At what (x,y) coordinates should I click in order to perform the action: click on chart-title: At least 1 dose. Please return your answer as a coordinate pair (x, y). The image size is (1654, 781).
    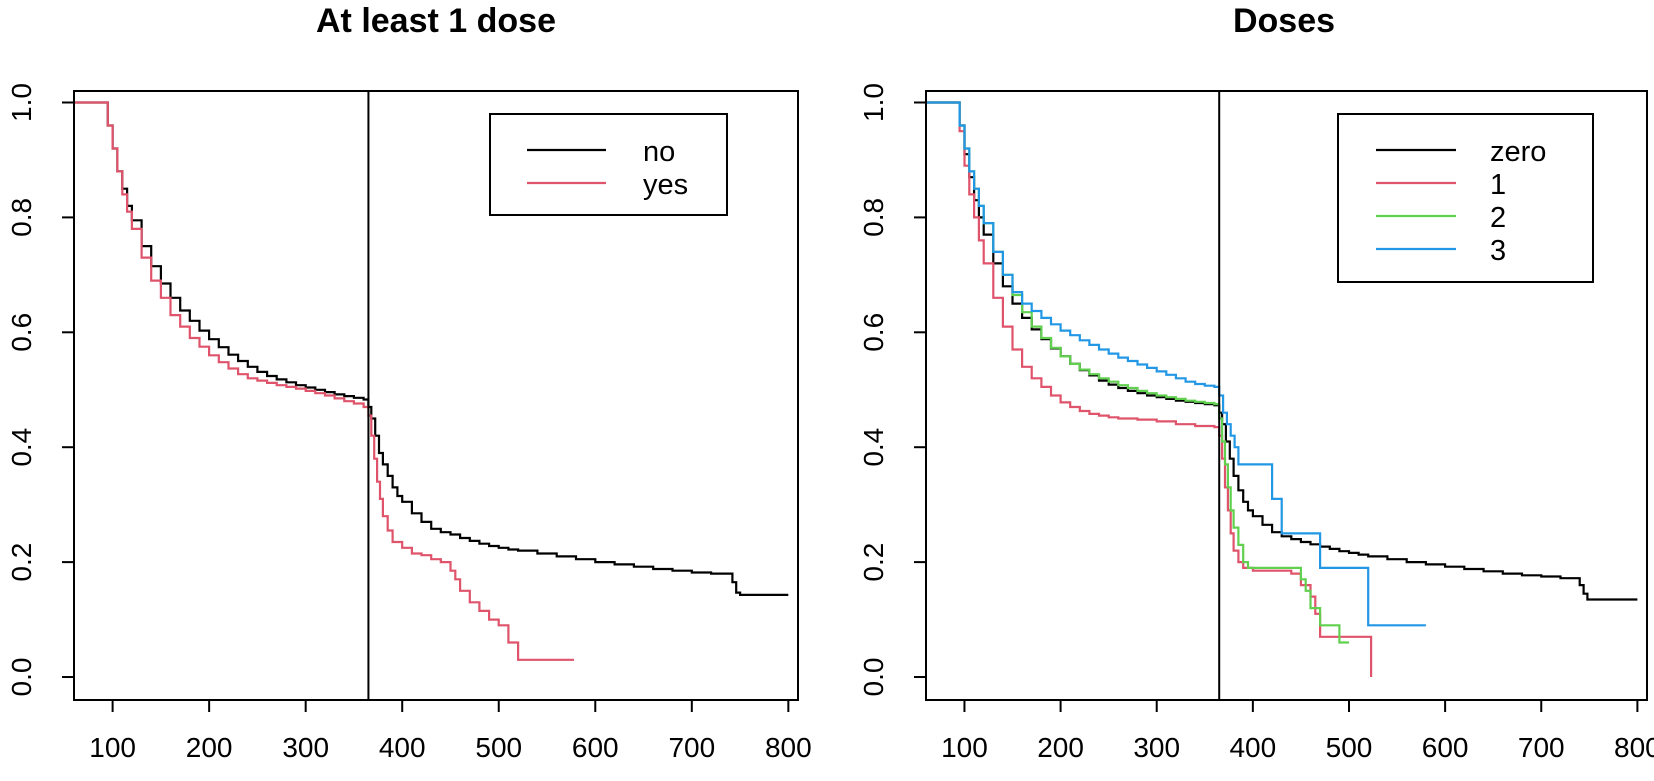
    Looking at the image, I should click on (436, 21).